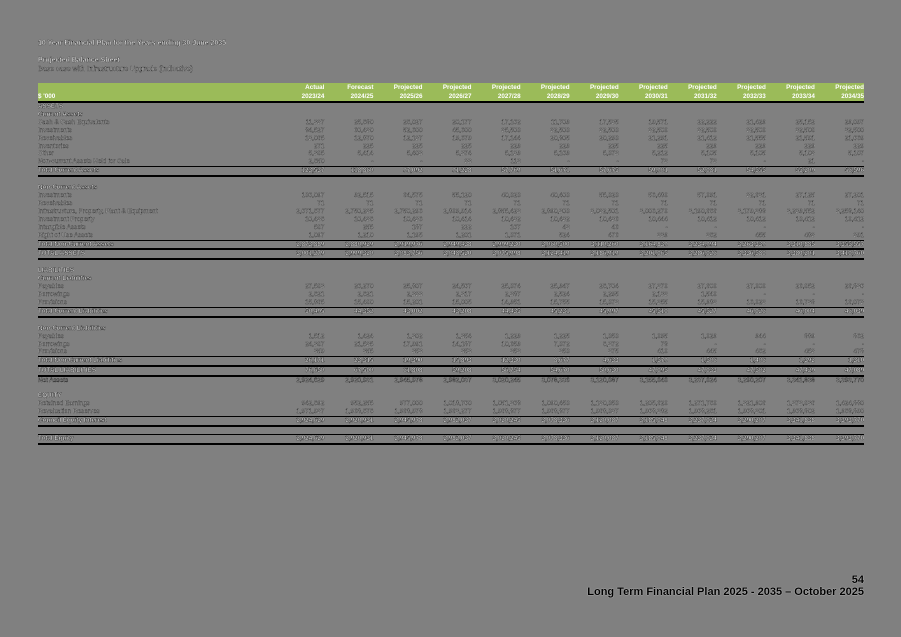 This screenshot has height=637, width=901. Describe the element at coordinates (790, 439) in the screenshot. I see `cell-value: 3,341,838` at that location.